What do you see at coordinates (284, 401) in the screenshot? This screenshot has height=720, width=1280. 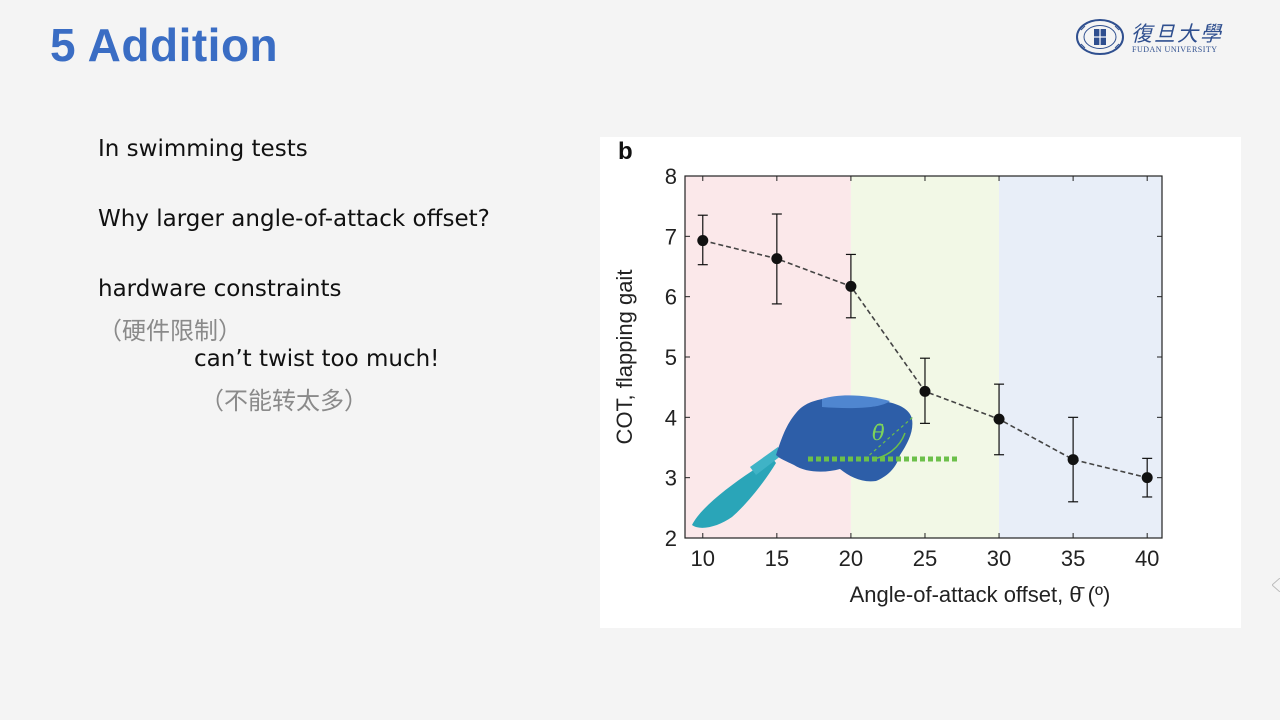 I see `text-cant-twist-cn: （不能转太多）` at bounding box center [284, 401].